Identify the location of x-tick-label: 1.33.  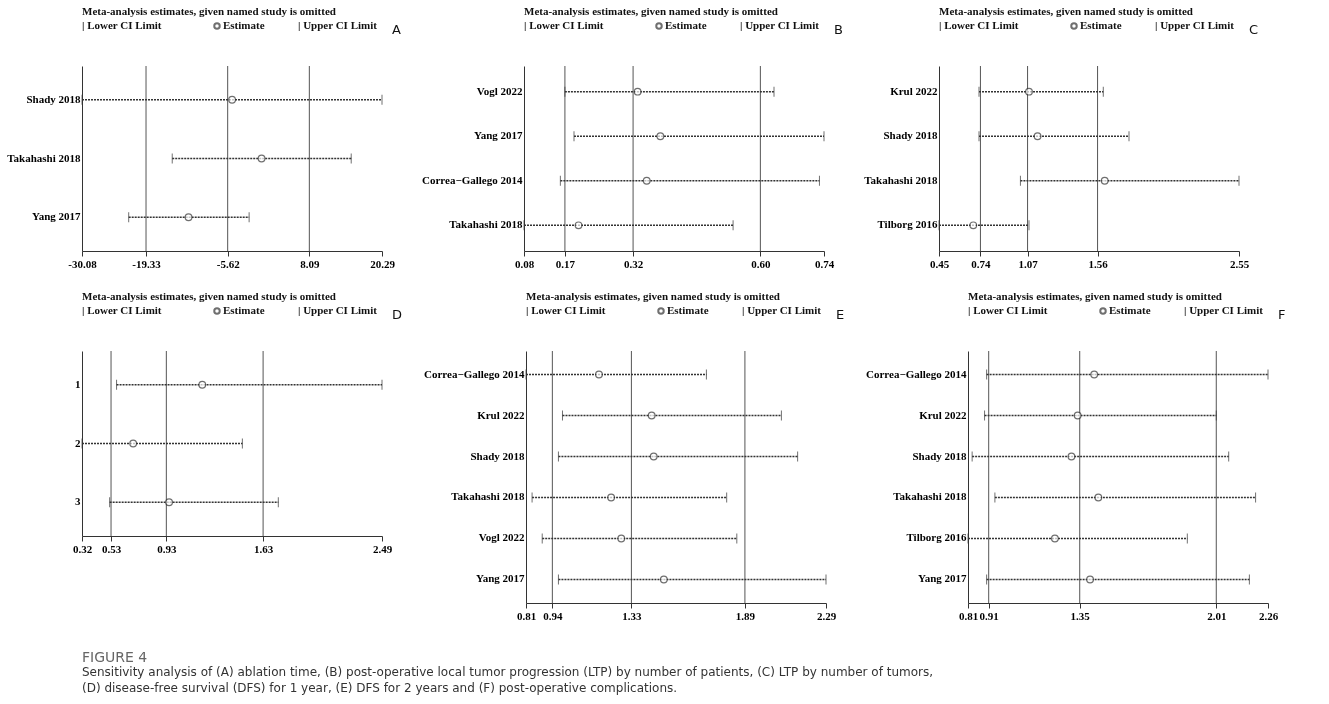
(632, 615).